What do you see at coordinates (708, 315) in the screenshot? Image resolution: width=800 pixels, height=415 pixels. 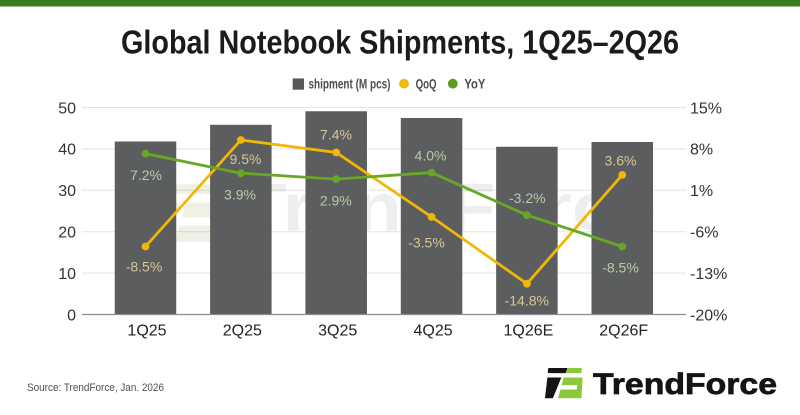 I see `svg-text: -20%` at bounding box center [708, 315].